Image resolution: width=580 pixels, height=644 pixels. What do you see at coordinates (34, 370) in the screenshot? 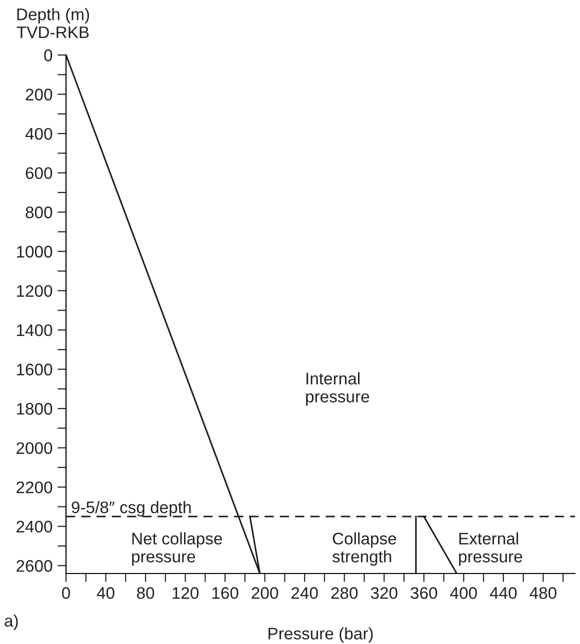
I see `y-tick-label: 1600` at bounding box center [34, 370].